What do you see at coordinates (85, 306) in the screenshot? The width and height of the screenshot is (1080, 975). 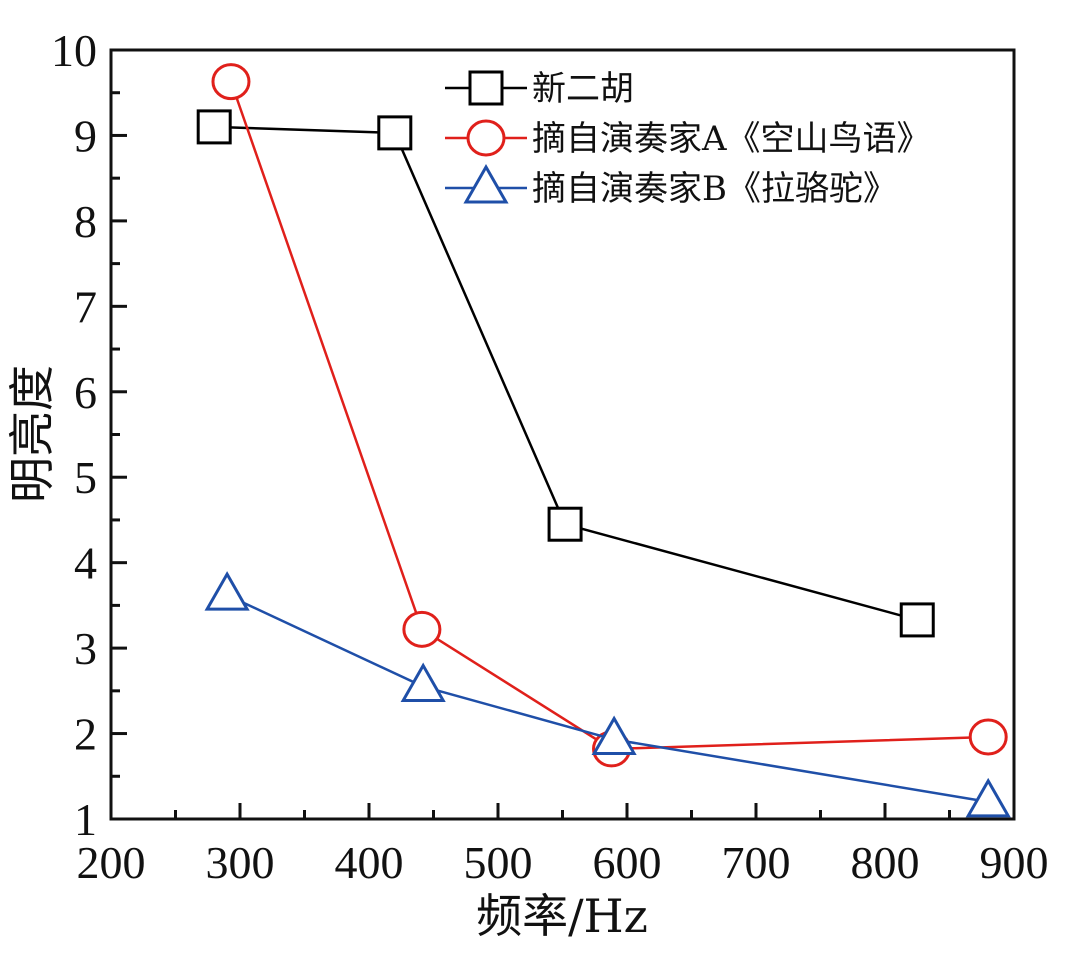 I see `y-tick-label: 7` at bounding box center [85, 306].